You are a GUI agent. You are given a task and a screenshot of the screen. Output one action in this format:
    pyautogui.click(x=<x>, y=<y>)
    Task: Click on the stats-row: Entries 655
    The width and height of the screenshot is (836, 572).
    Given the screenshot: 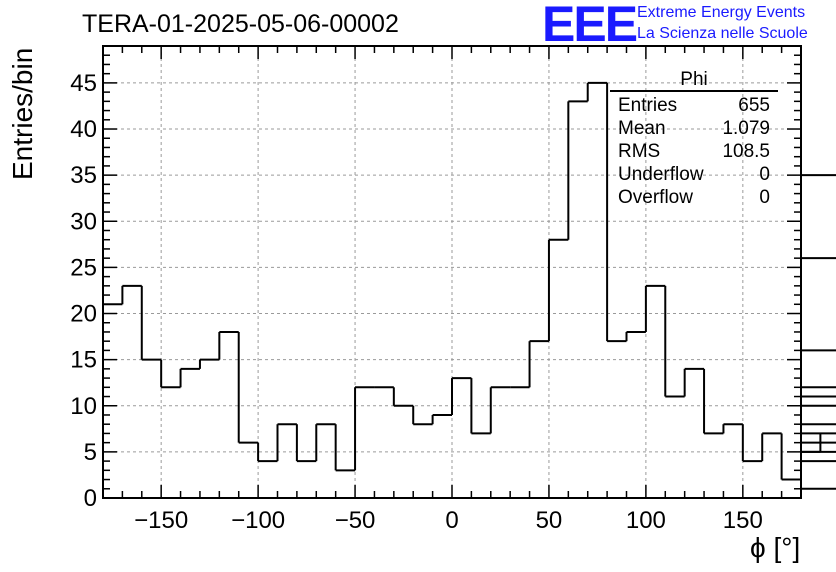 What is the action you would take?
    pyautogui.click(x=694, y=105)
    